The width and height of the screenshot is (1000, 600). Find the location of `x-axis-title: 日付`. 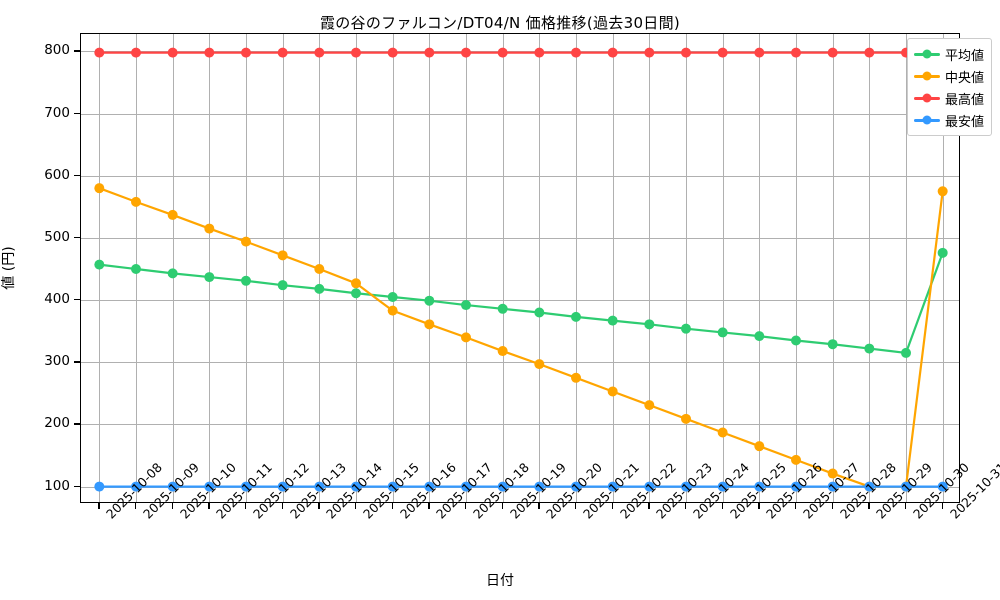

x-axis-title: 日付 is located at coordinates (500, 581).